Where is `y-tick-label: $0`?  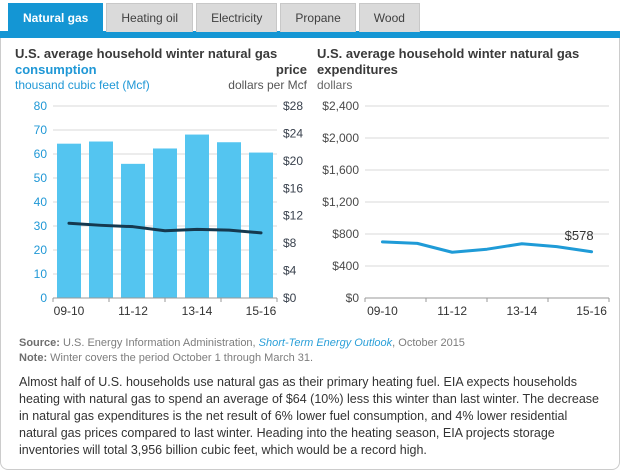 y-tick-label: $0 is located at coordinates (353, 298).